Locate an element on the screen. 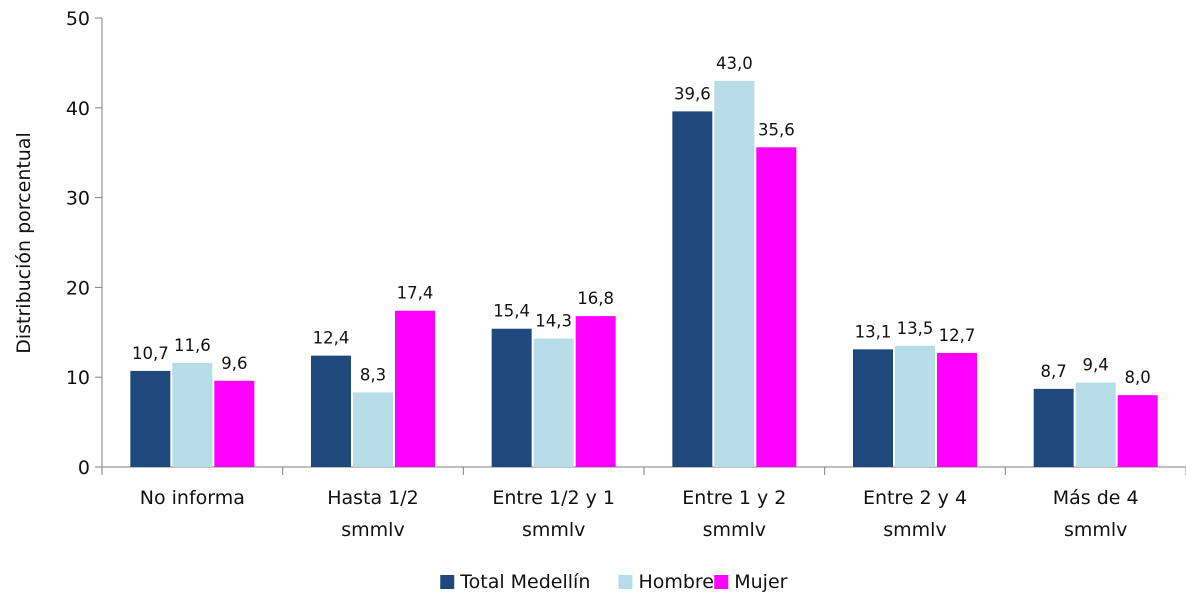  y-tick-label: 40 is located at coordinates (78, 109).